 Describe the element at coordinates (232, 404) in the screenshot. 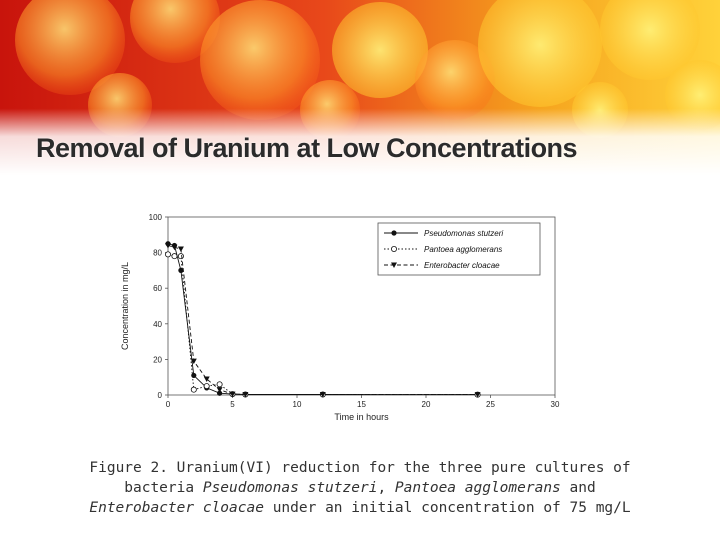

I see `x-tick-label: 5` at that location.